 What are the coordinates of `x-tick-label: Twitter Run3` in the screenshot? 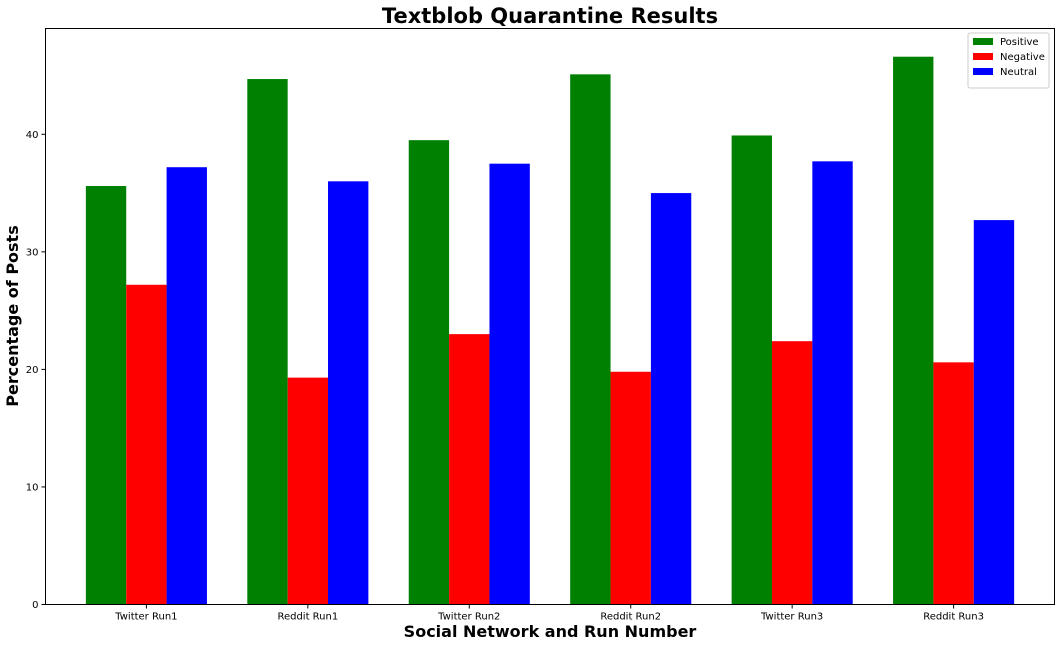 It's located at (791, 617).